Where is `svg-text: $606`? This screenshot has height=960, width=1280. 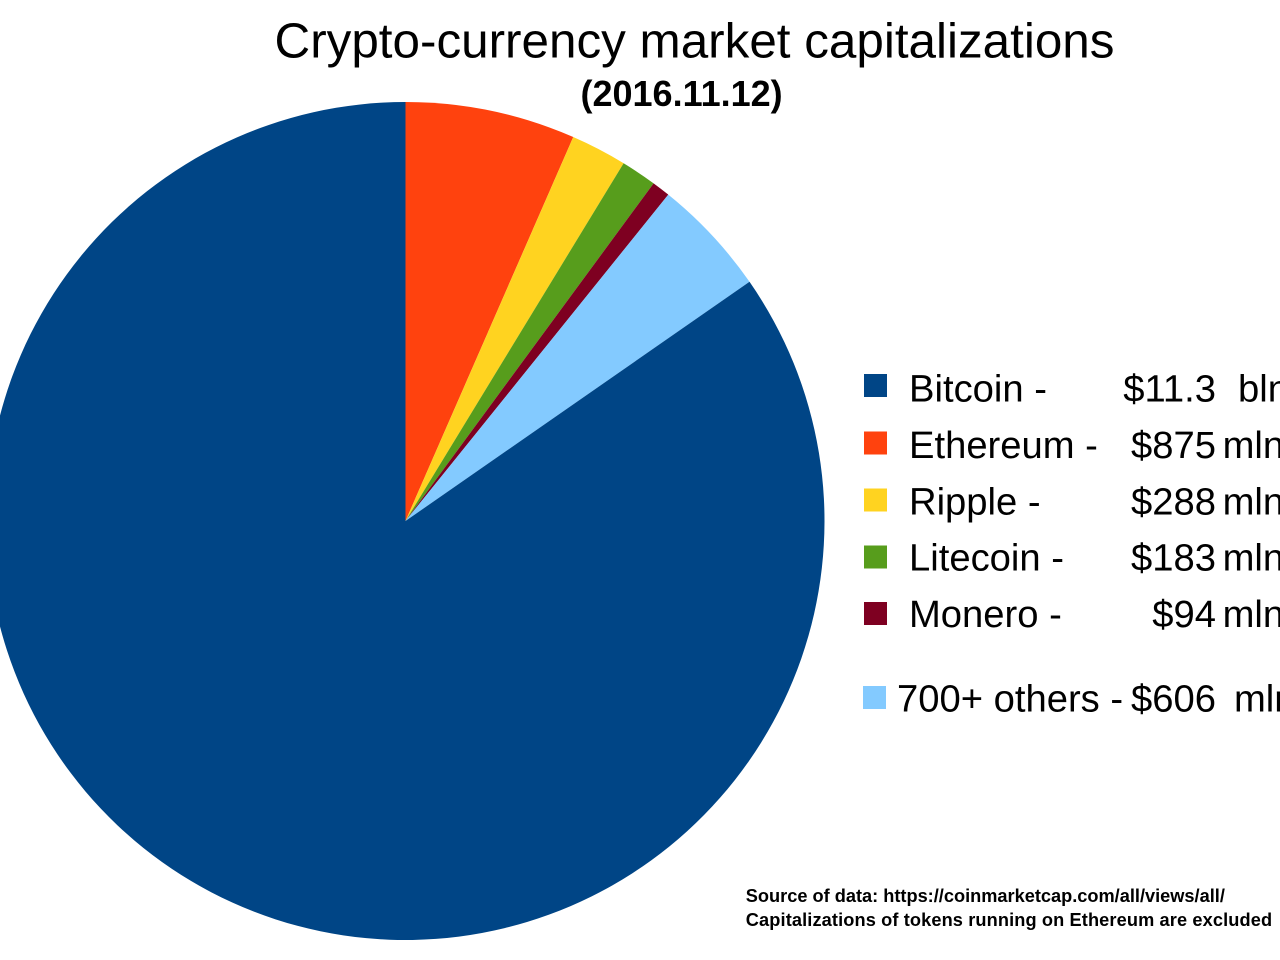
svg-text: $606 is located at coordinates (1173, 699).